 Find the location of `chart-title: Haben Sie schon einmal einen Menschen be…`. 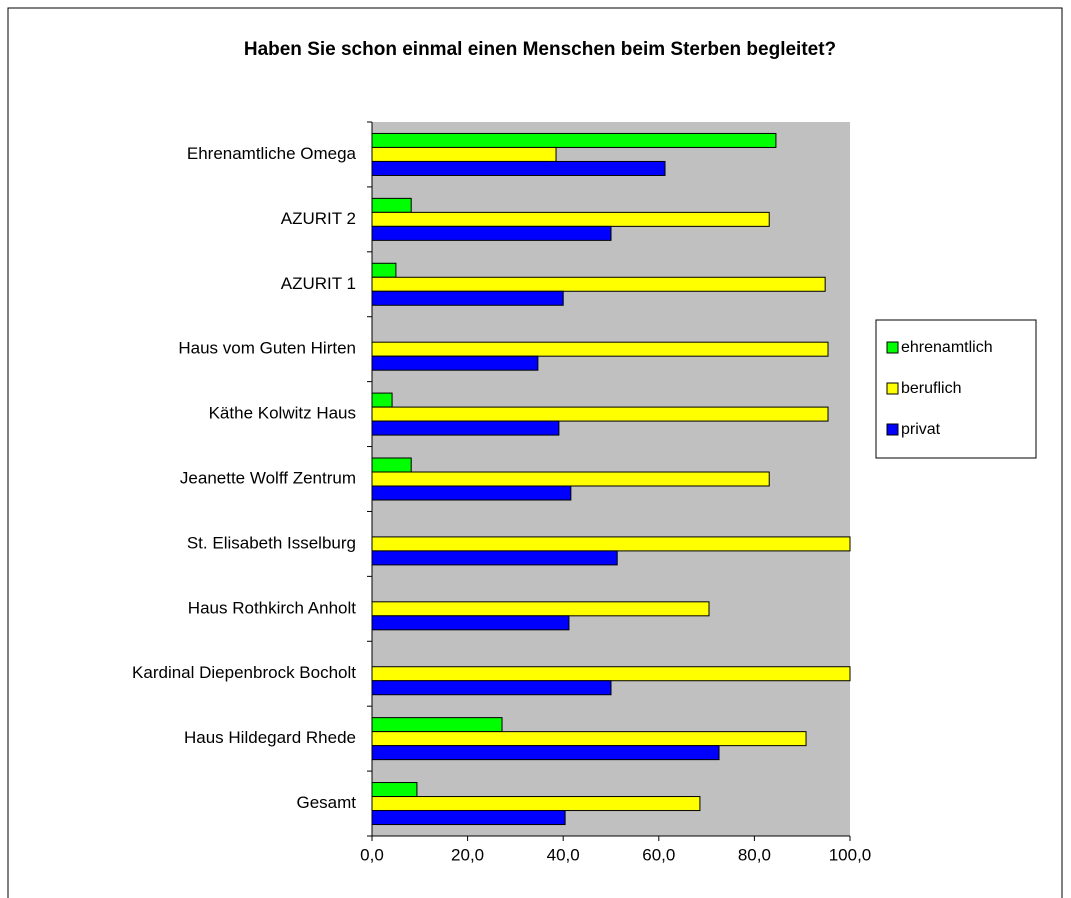

chart-title: Haben Sie schon einmal einen Menschen be… is located at coordinates (540, 49).